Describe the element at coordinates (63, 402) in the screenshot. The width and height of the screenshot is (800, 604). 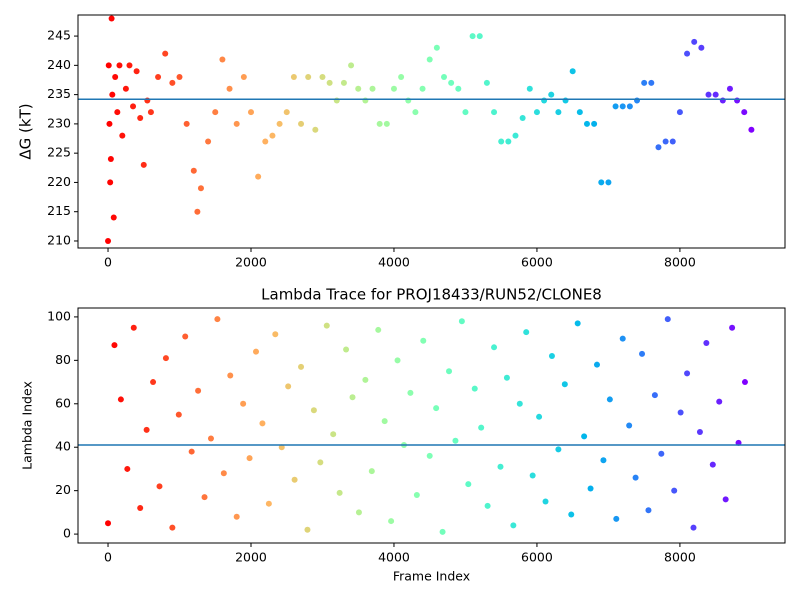
I see `y-tick-label: 60` at that location.